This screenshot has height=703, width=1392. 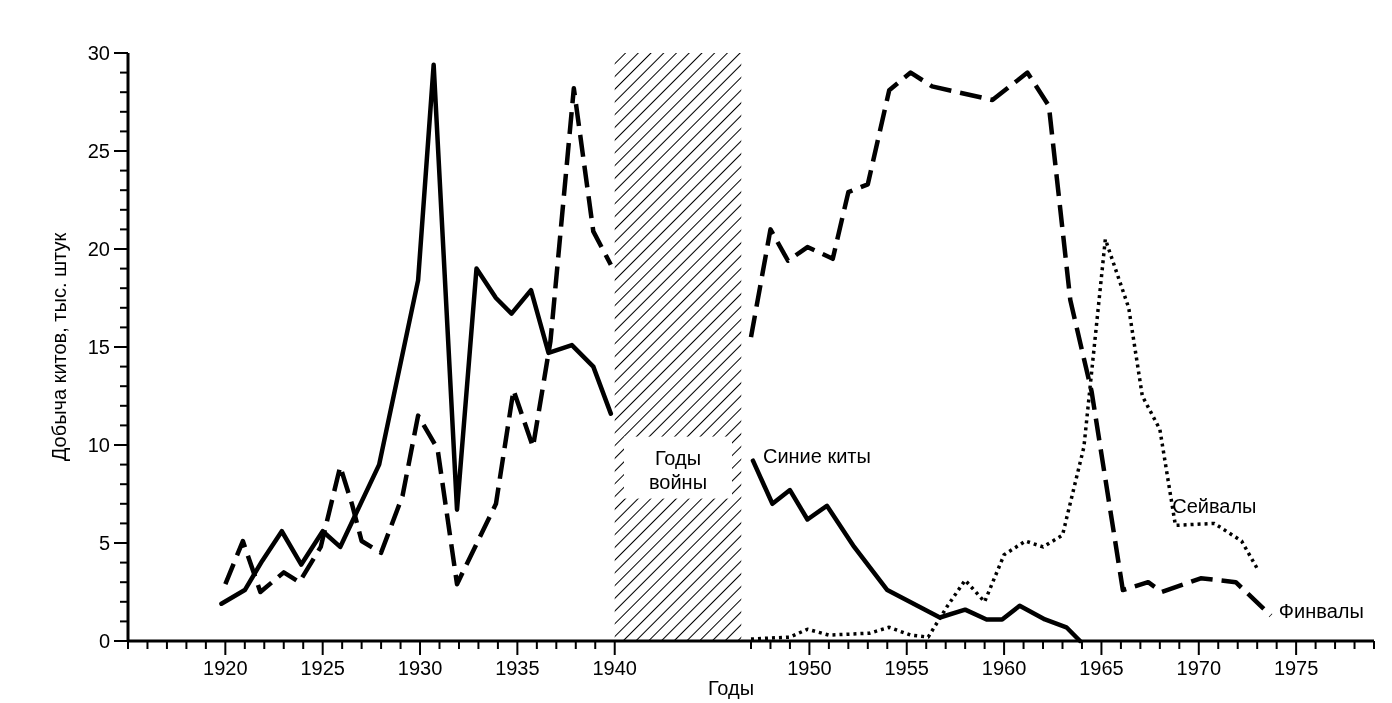 What do you see at coordinates (678, 469) in the screenshot?
I see `band-label: Годы войны` at bounding box center [678, 469].